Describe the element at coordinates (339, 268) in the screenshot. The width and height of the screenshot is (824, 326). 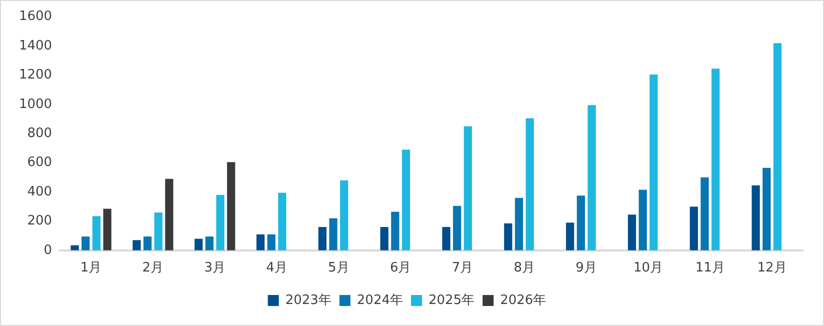
I see `x-tick-label: 5月` at that location.